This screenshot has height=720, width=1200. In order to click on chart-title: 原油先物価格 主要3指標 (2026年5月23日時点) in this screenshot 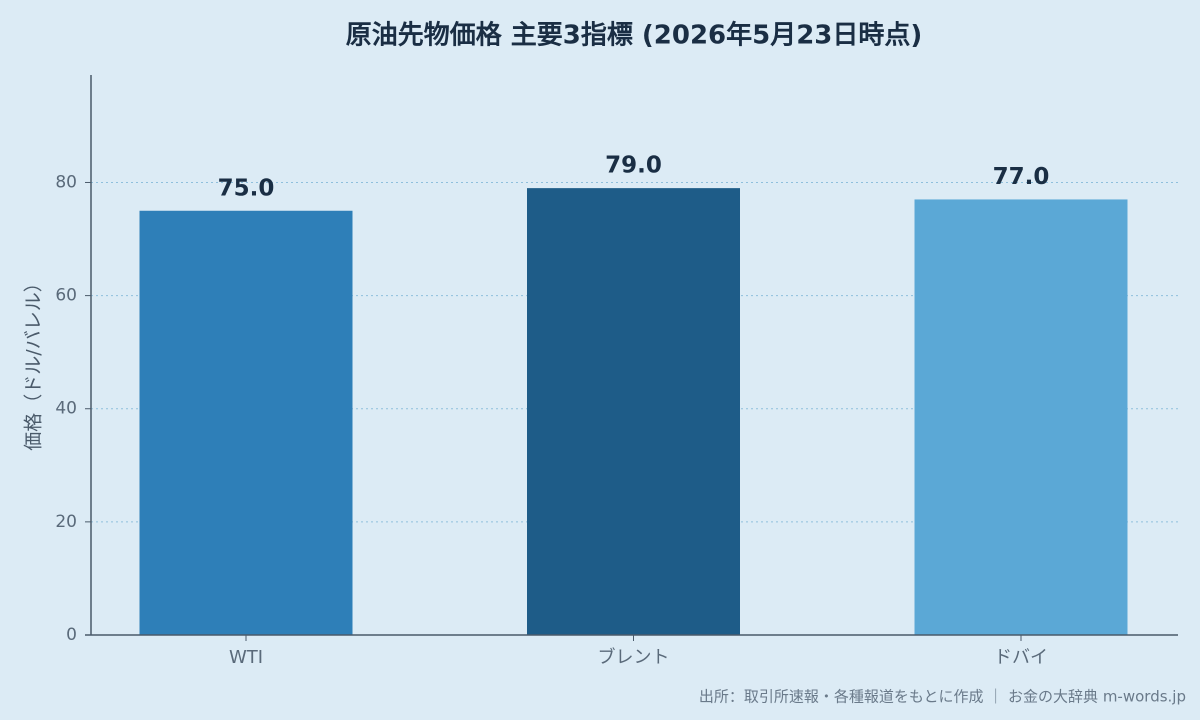, I will do `click(634, 35)`.